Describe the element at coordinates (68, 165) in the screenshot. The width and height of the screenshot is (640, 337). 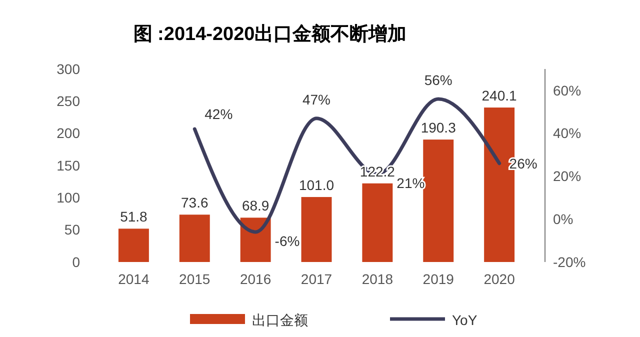
I see `y-tick-label: 150` at that location.